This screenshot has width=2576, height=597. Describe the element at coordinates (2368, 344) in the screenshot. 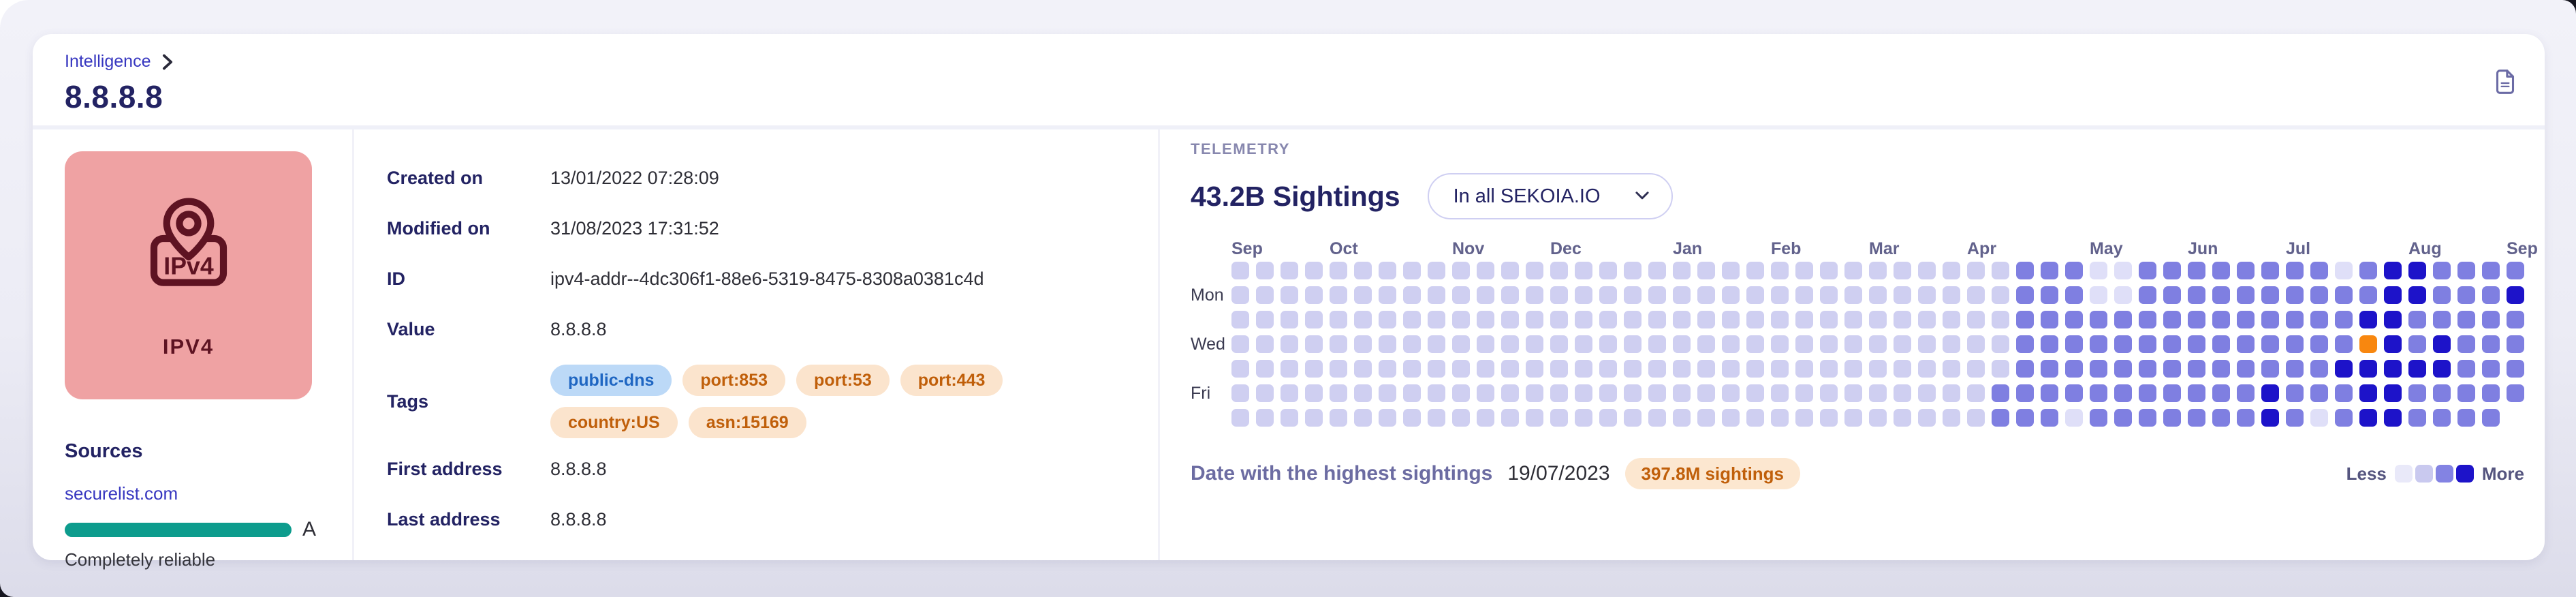

I see `heatmap-cell-highest` at that location.